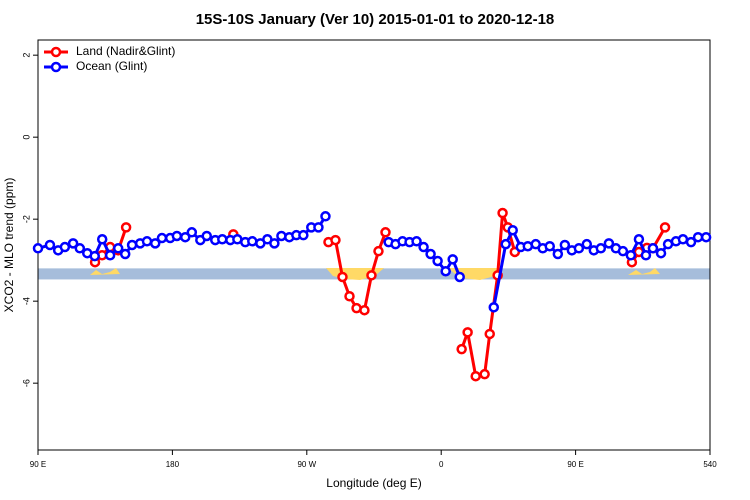 This screenshot has width=750, height=500. Describe the element at coordinates (26, 219) in the screenshot. I see `y-tick-label: -2` at that location.